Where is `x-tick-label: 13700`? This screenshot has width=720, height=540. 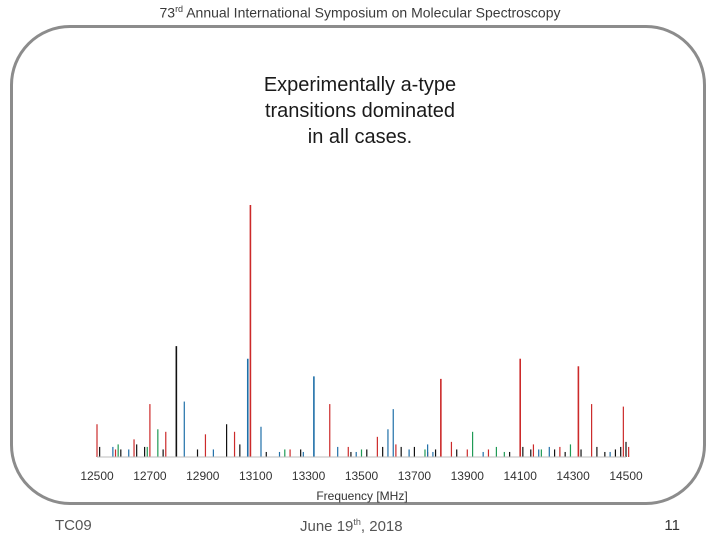 x-tick-label: 13700 is located at coordinates (415, 476).